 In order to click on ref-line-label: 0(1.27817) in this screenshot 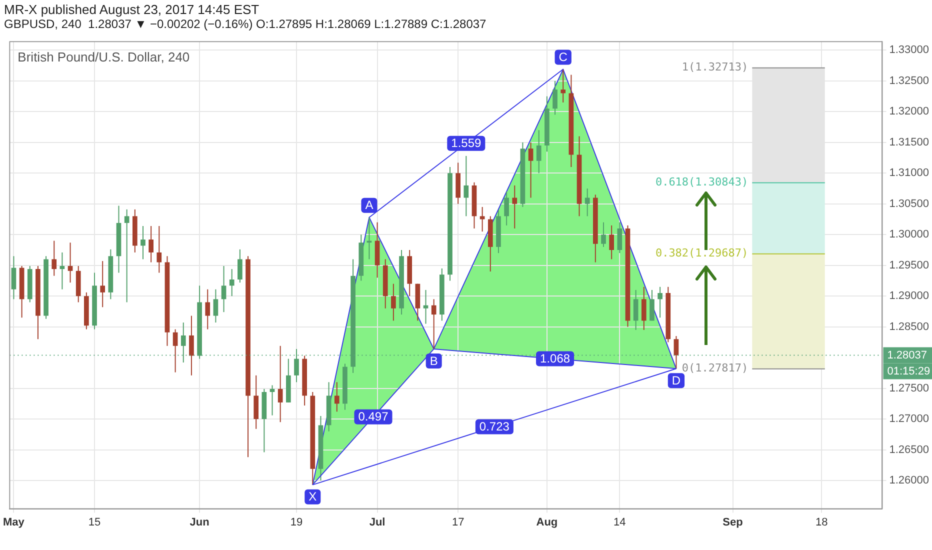, I will do `click(715, 368)`.